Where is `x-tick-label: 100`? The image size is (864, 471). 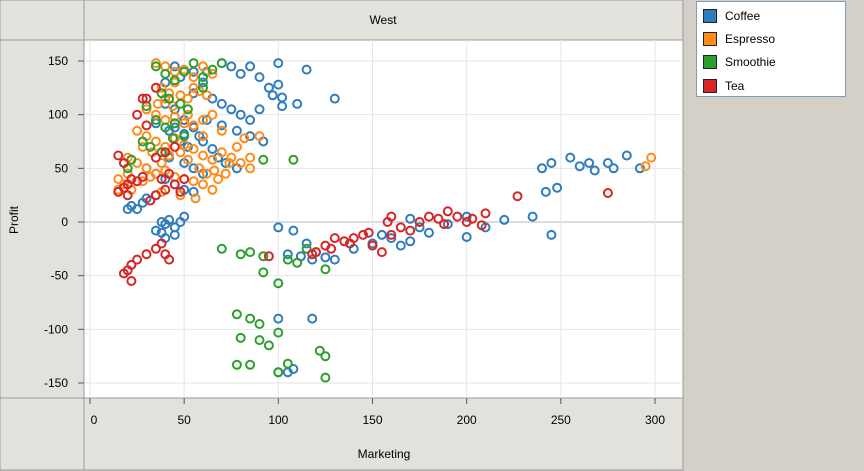
x-tick-label: 100 is located at coordinates (278, 420).